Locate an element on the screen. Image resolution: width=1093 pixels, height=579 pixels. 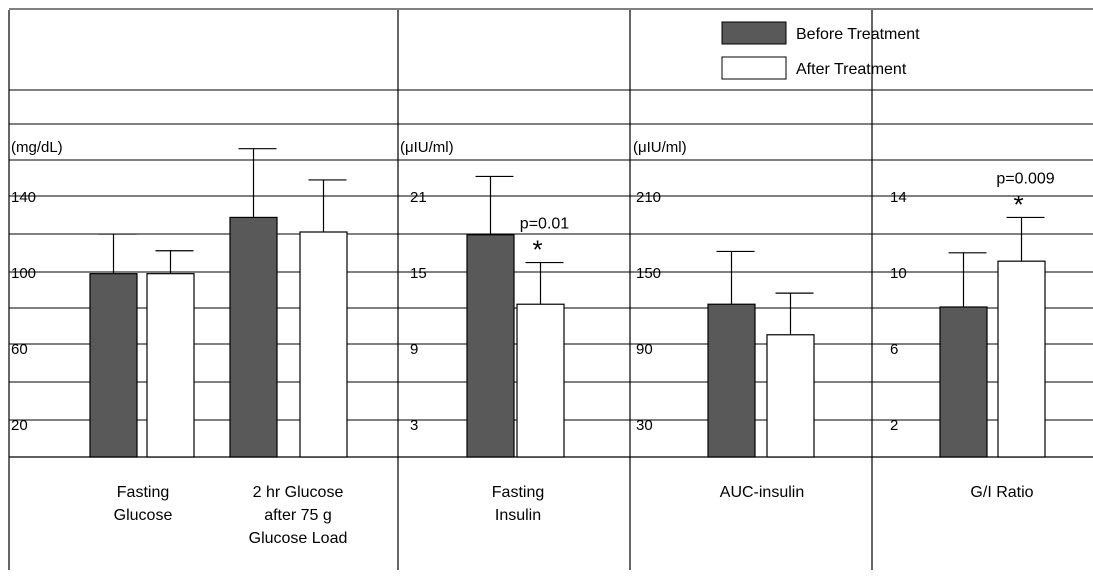
p-value-annotation: p=0.01 is located at coordinates (544, 224).